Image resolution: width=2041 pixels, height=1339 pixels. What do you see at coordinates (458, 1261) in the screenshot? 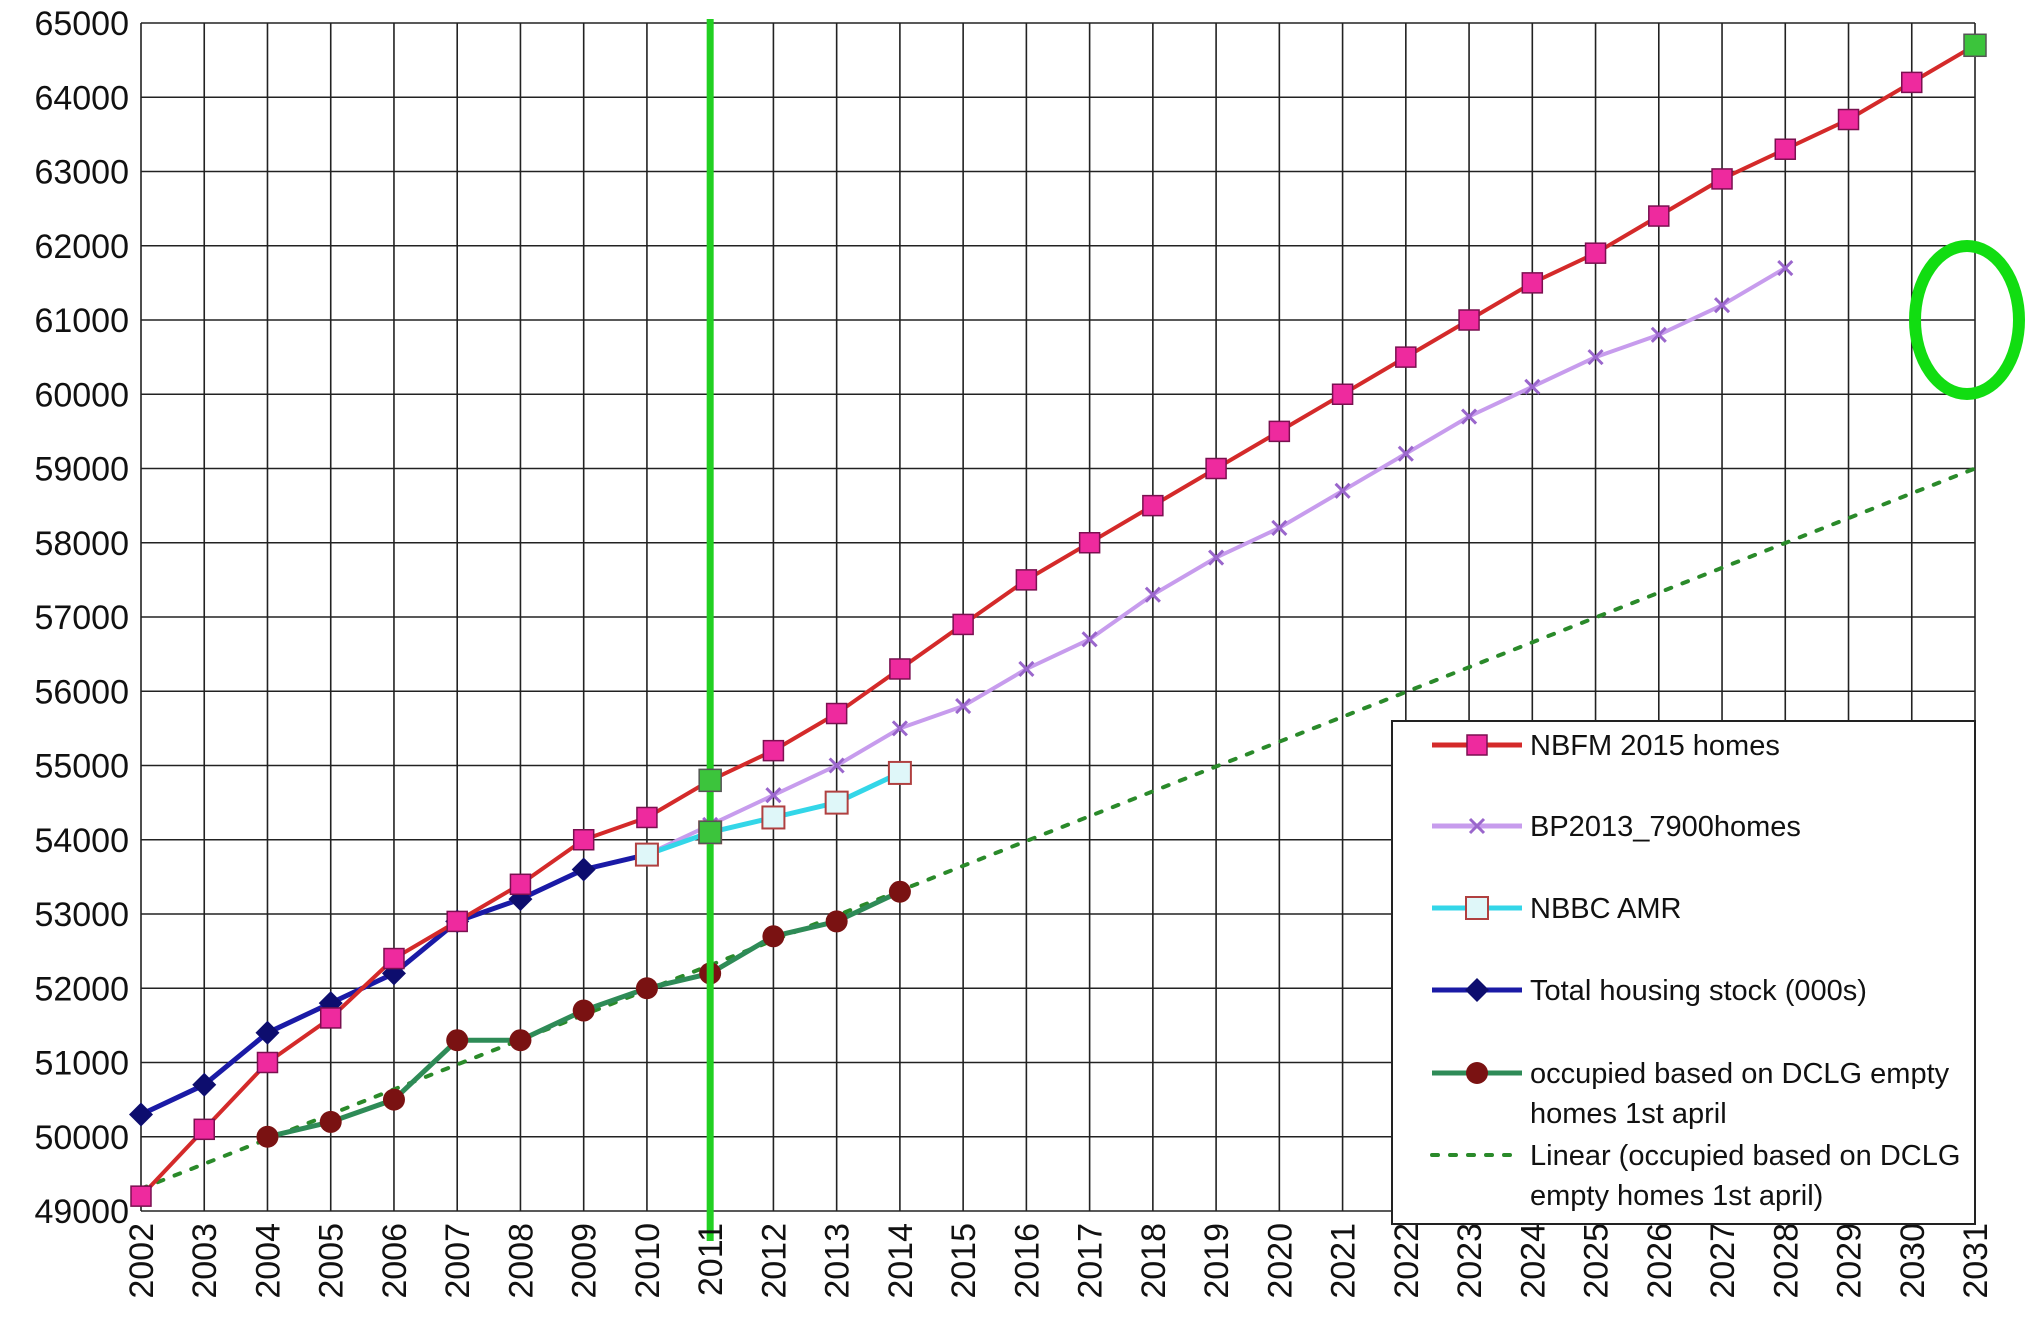
I see `x-tick-label: 2007` at bounding box center [458, 1261].